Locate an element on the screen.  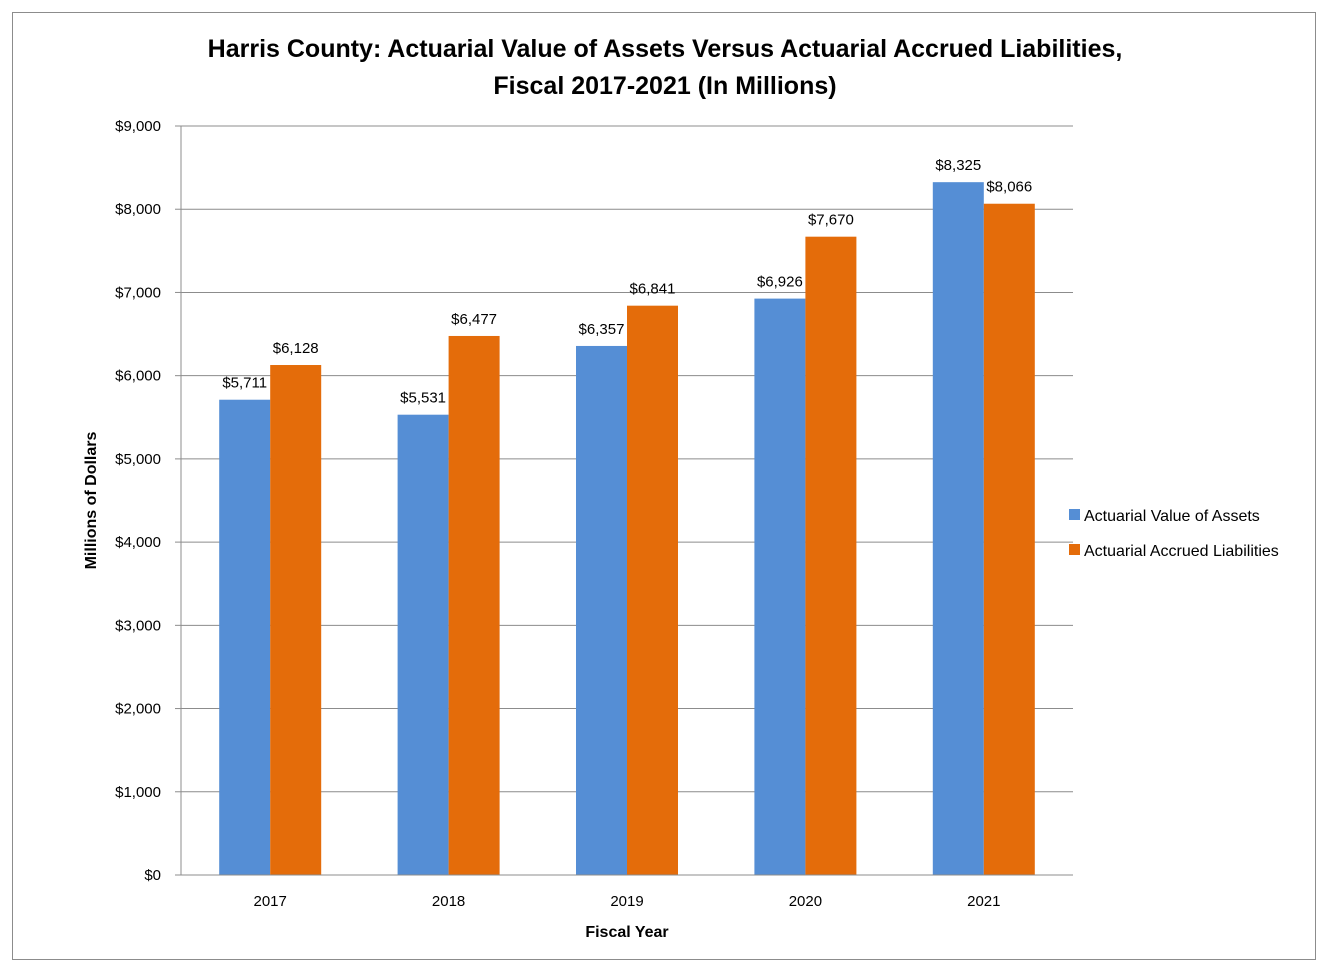
data-label-actuarial-value-of-assets-2017: $5,711 is located at coordinates (244, 383).